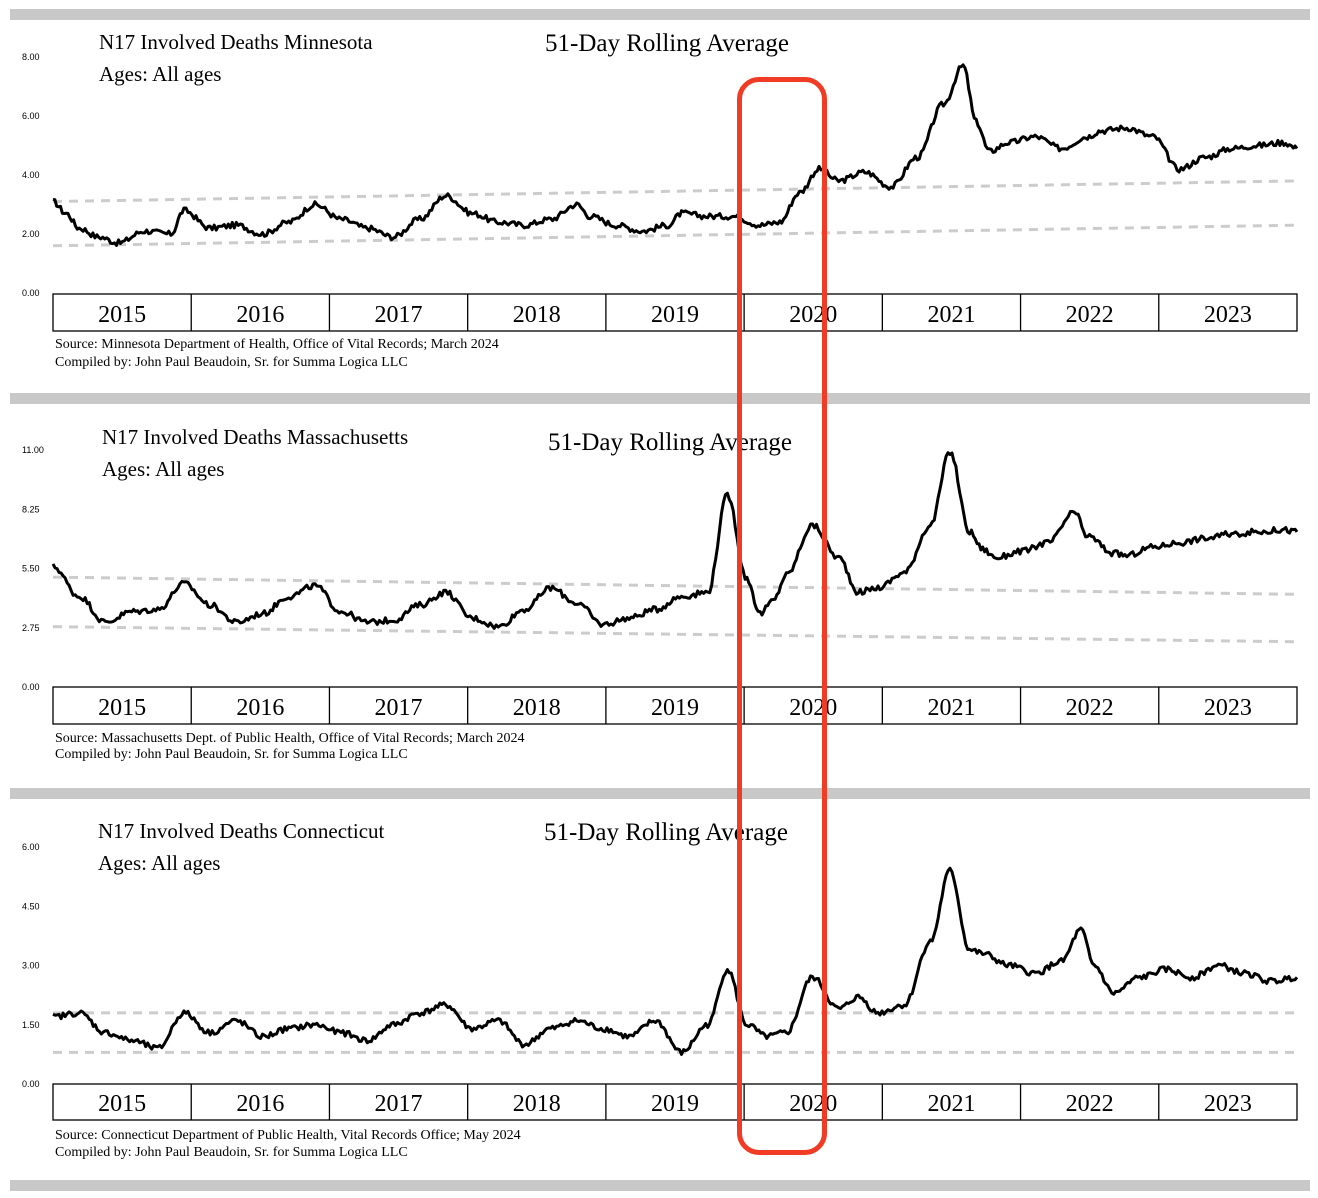  What do you see at coordinates (31, 906) in the screenshot?
I see `y-tick-label: 4.50` at bounding box center [31, 906].